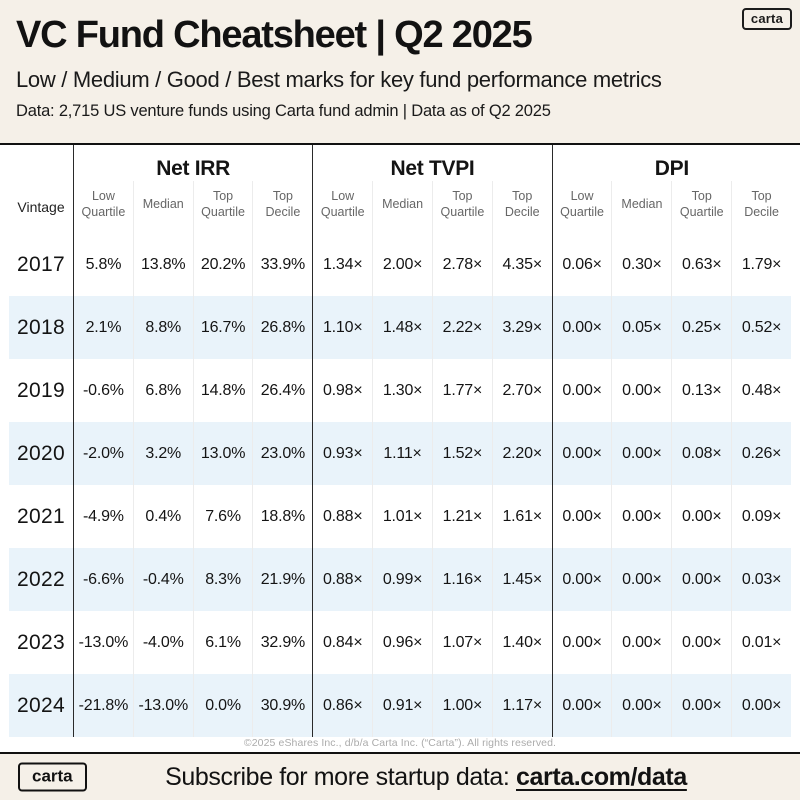 The width and height of the screenshot is (800, 800). Describe the element at coordinates (162, 327) in the screenshot. I see `value-cell: 8.8%` at that location.